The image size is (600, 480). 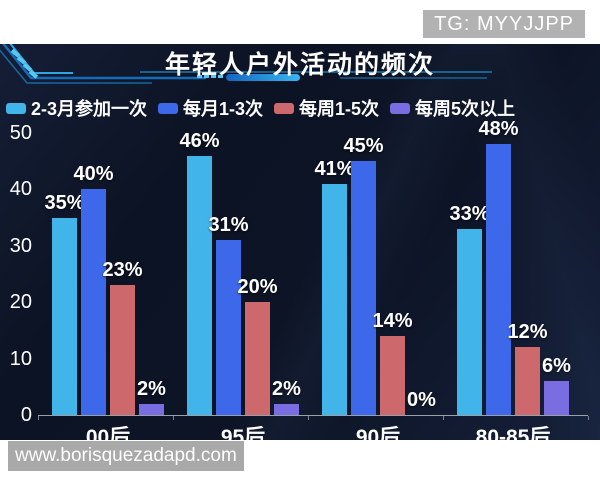 I want to click on watermark-bottom-badge: www.borisquezadapd.com, so click(x=126, y=456).